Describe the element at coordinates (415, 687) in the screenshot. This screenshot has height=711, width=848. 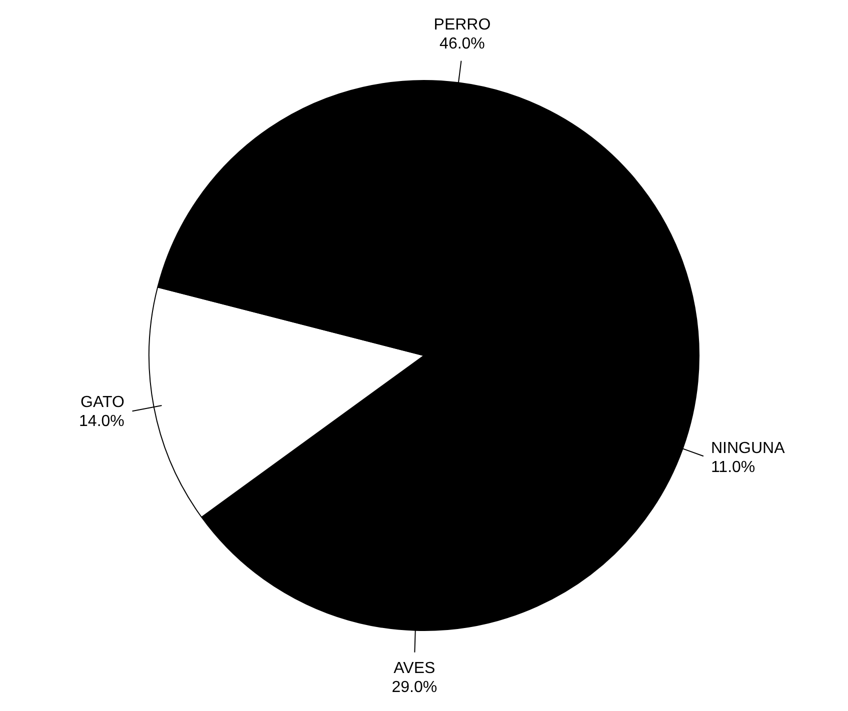
I see `data-label: 29.0%` at that location.